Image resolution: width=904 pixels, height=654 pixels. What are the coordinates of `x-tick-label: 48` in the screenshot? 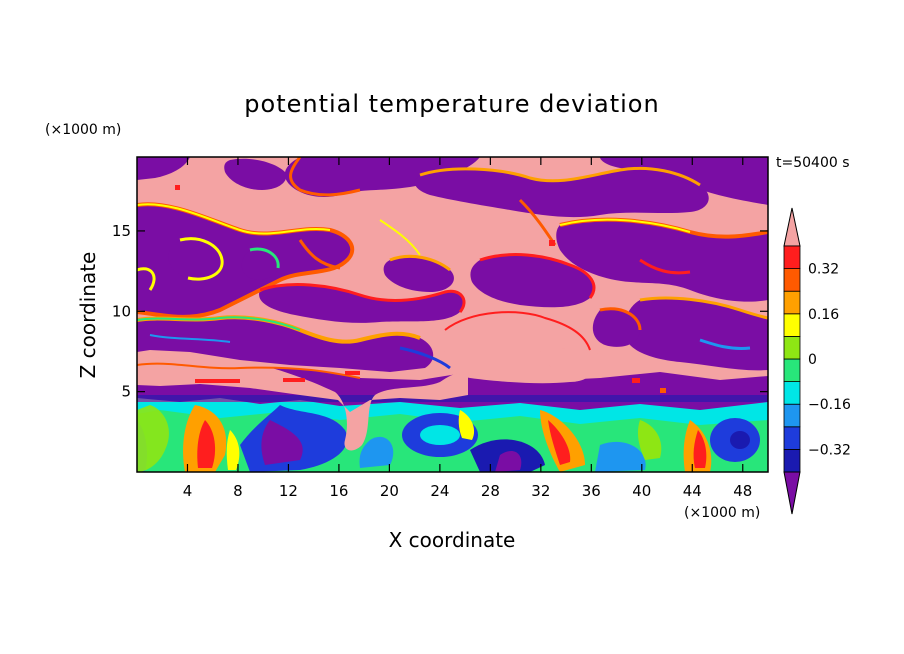 It's located at (742, 491).